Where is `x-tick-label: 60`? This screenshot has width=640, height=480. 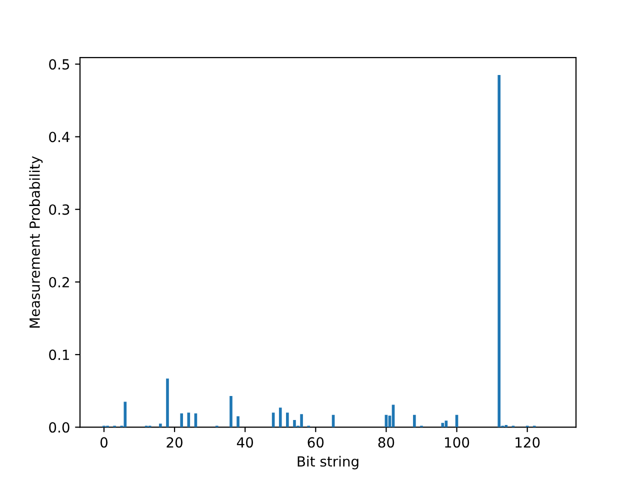 x-tick-label: 60 is located at coordinates (316, 442).